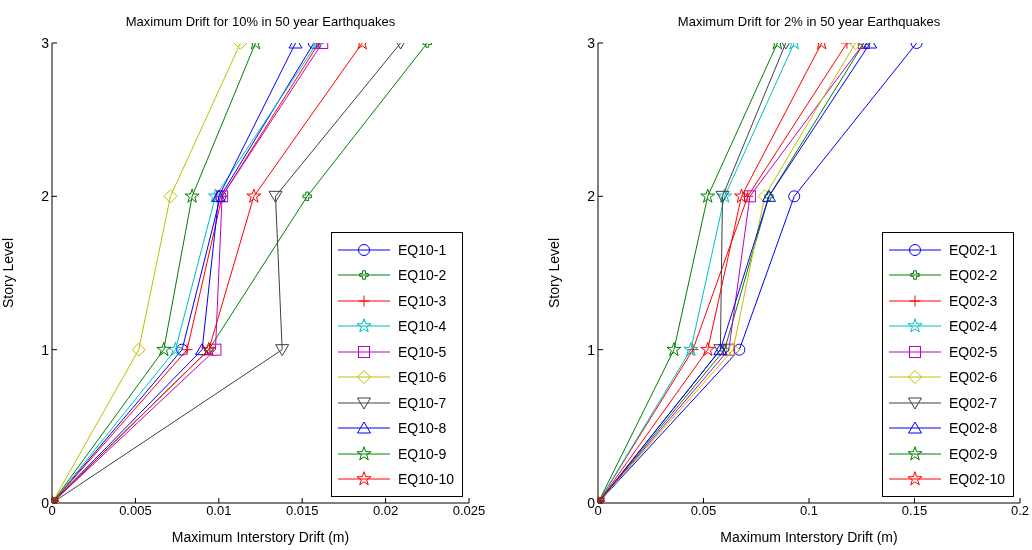 Image resolution: width=1032 pixels, height=550 pixels. I want to click on x-tick-label: 0.015, so click(302, 511).